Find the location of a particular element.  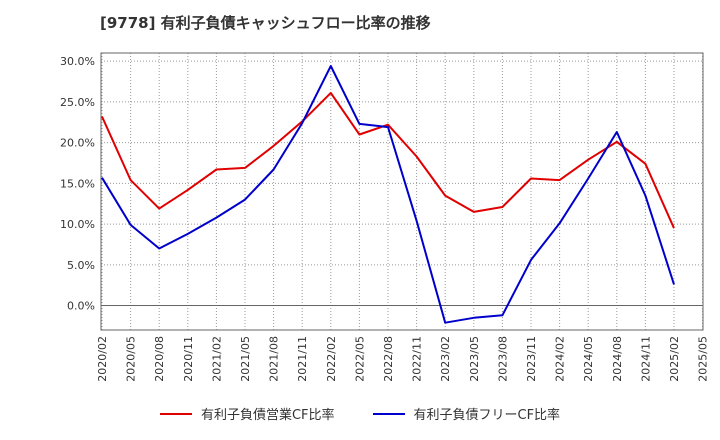

x-tick-label: 2024/02 is located at coordinates (560, 359).